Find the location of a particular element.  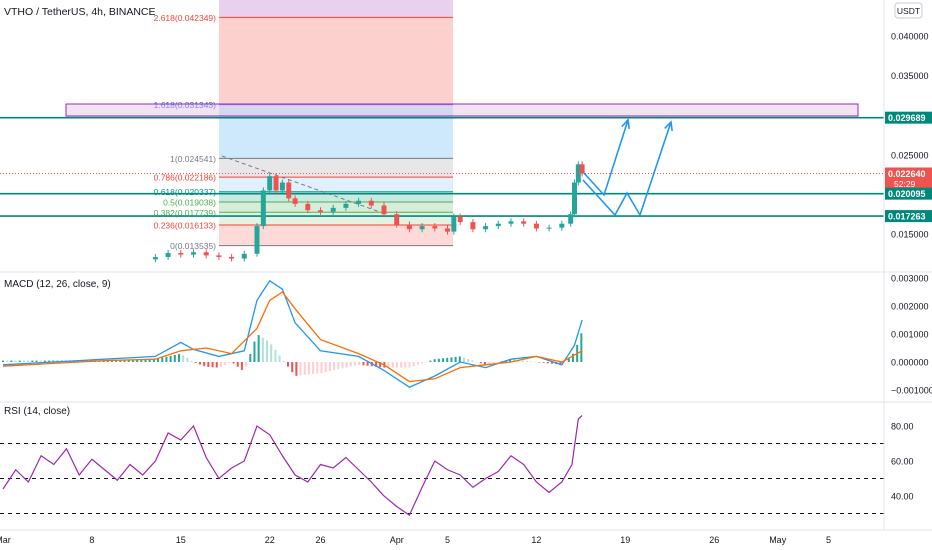

price-tick-label: 0.040000 is located at coordinates (910, 37).